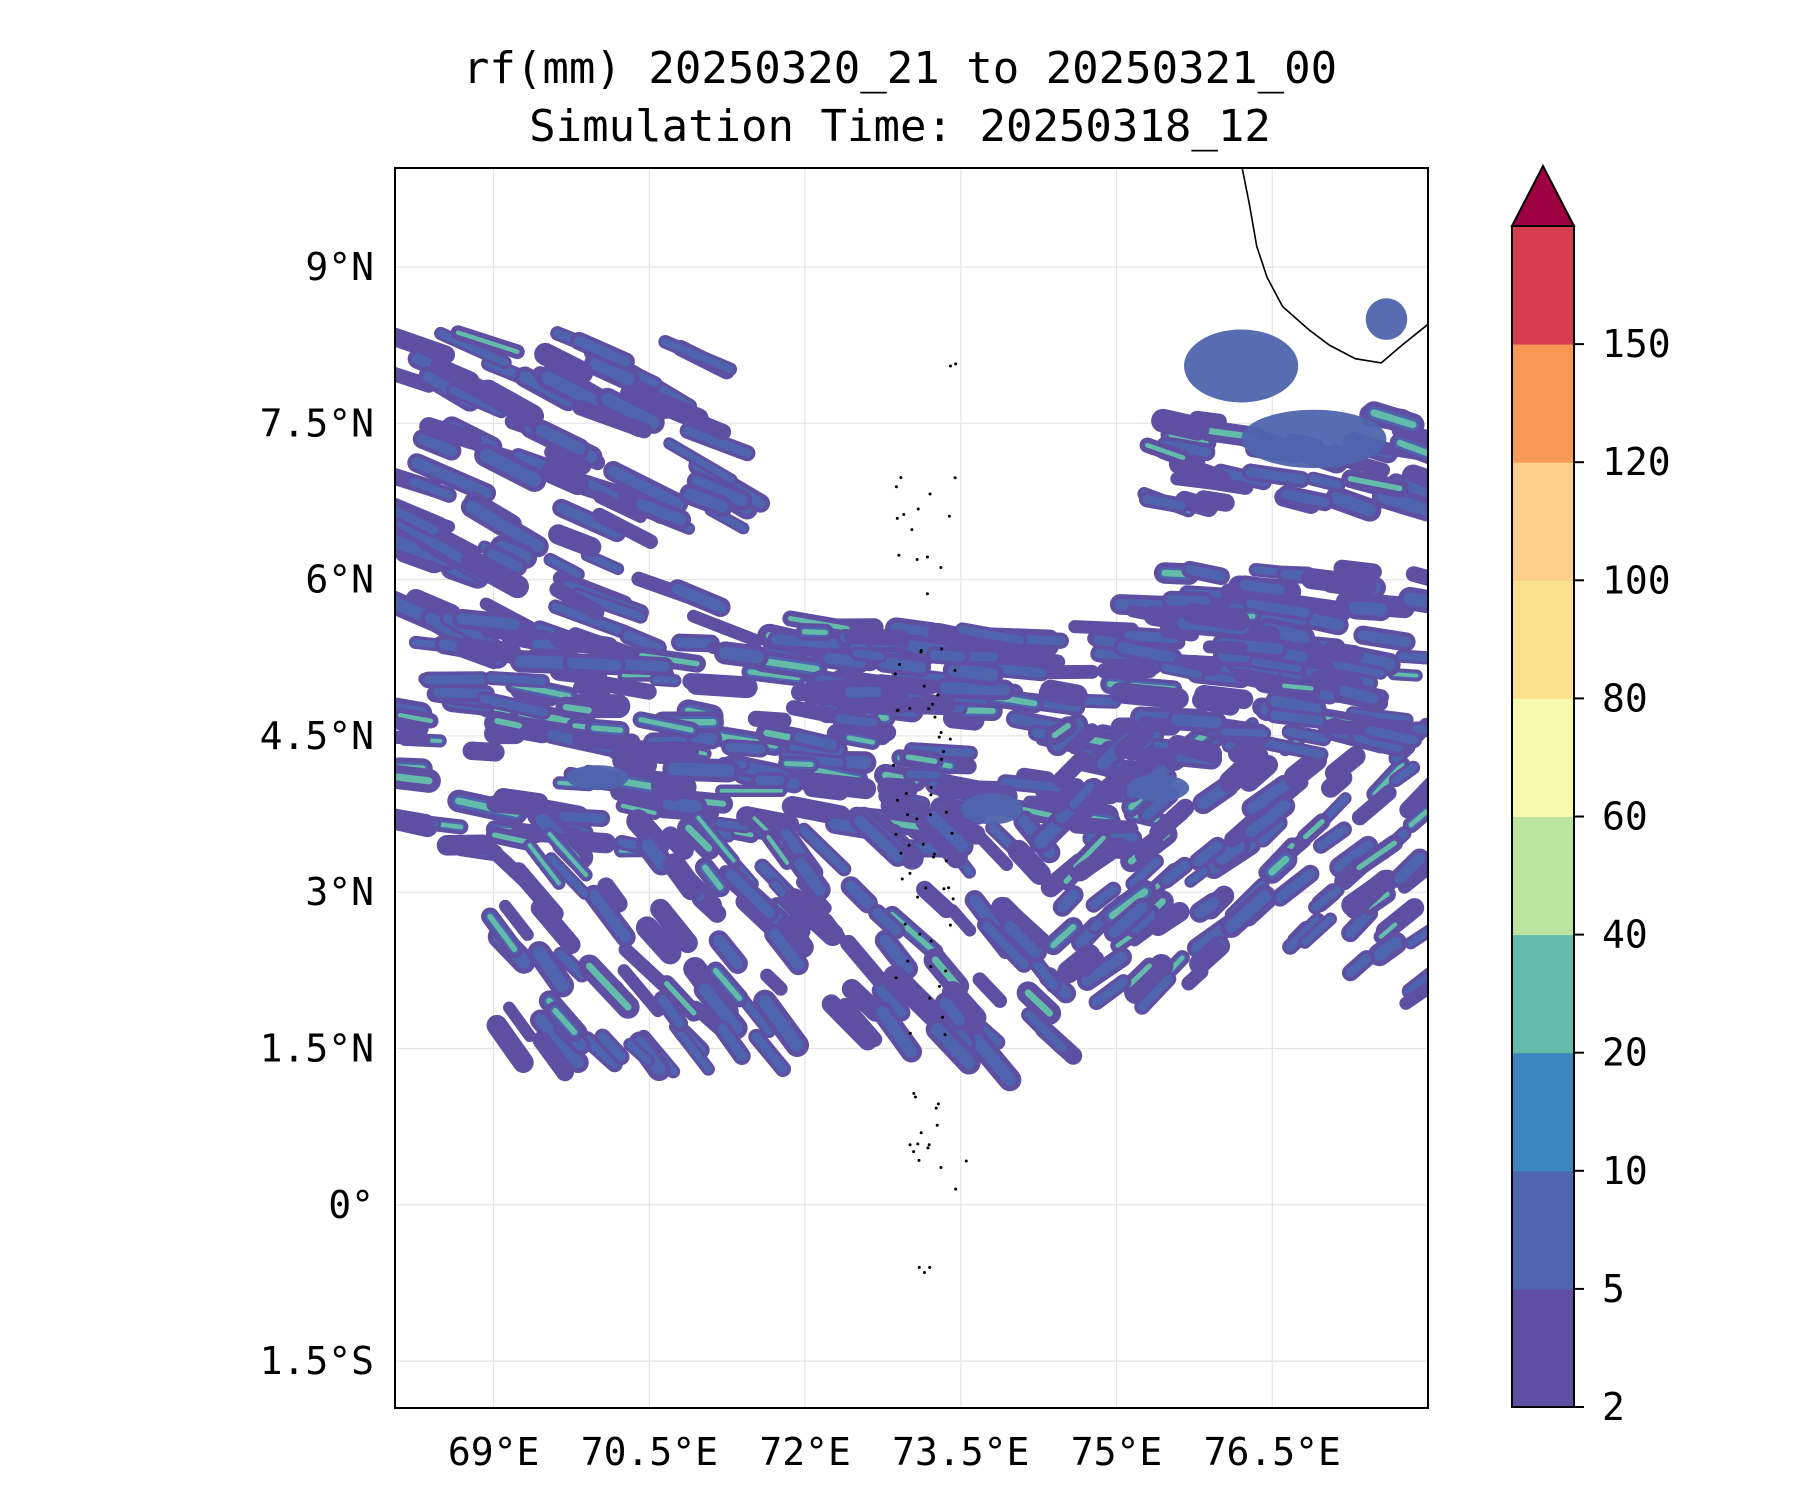 The height and width of the screenshot is (1500, 1800). I want to click on lat-tick-label: 1.5°S, so click(317, 1361).